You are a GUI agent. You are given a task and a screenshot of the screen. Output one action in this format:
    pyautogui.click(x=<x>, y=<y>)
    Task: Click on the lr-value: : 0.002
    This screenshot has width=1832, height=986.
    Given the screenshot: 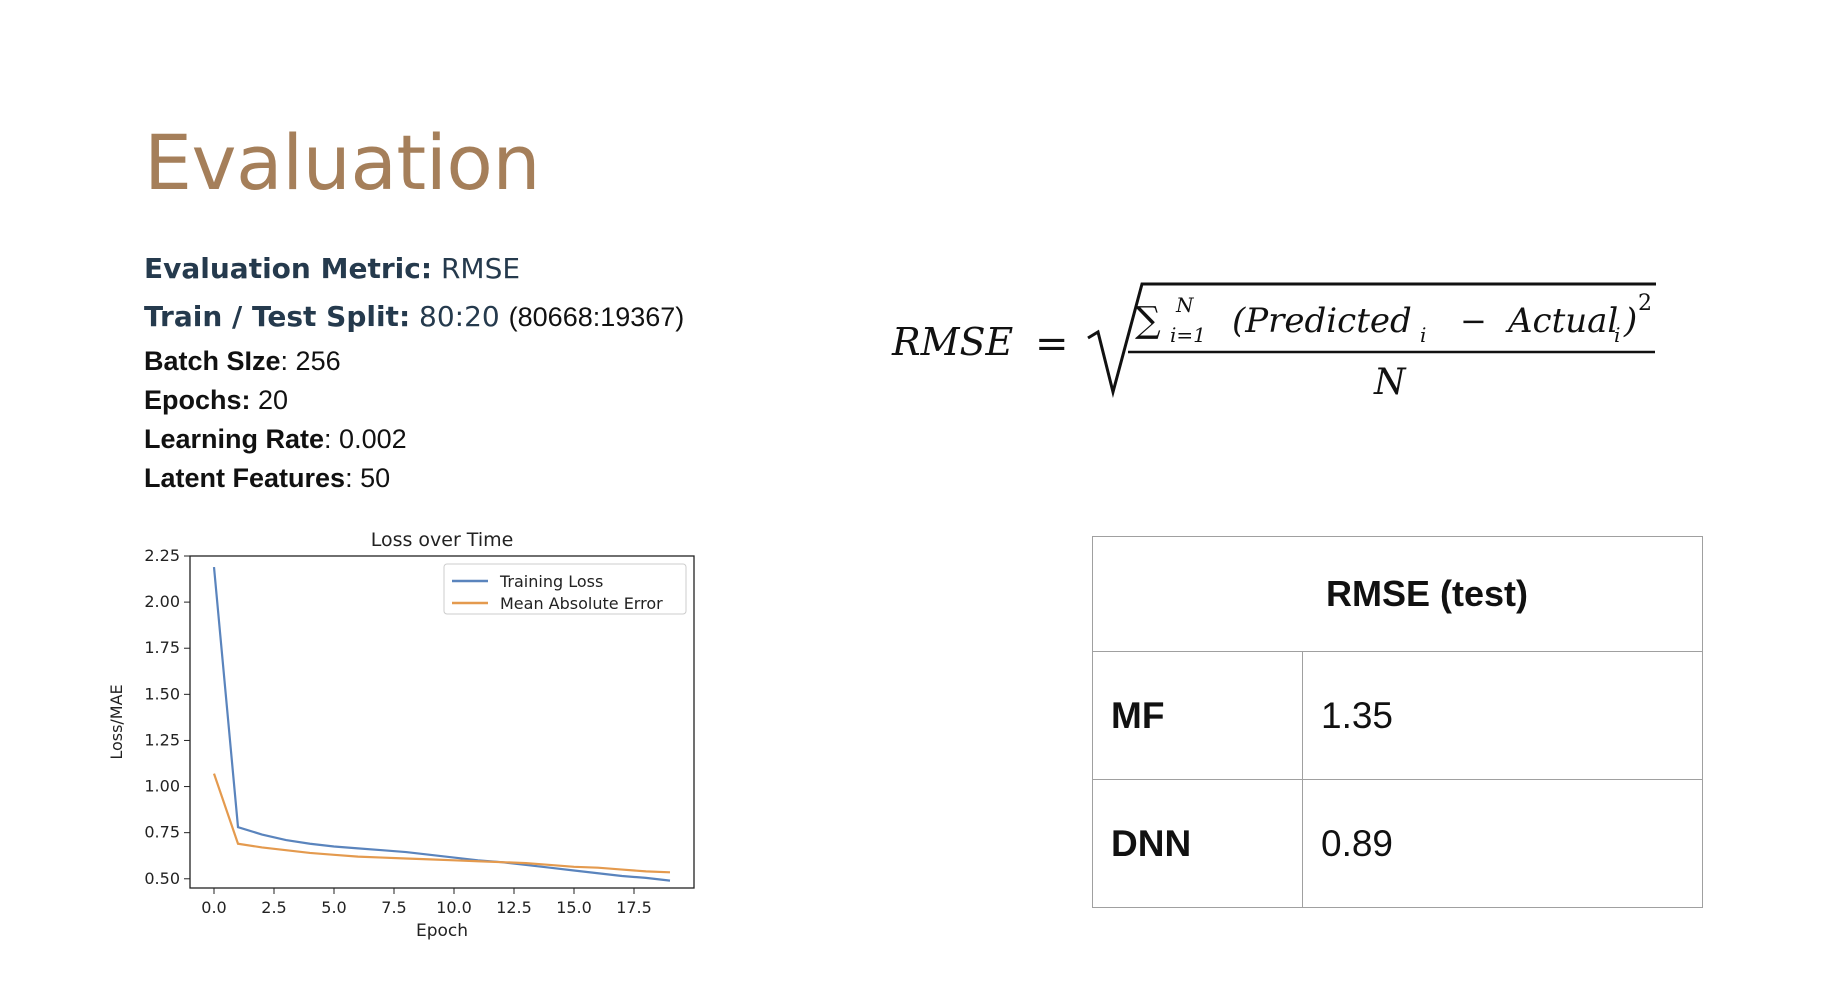 What is the action you would take?
    pyautogui.click(x=365, y=439)
    